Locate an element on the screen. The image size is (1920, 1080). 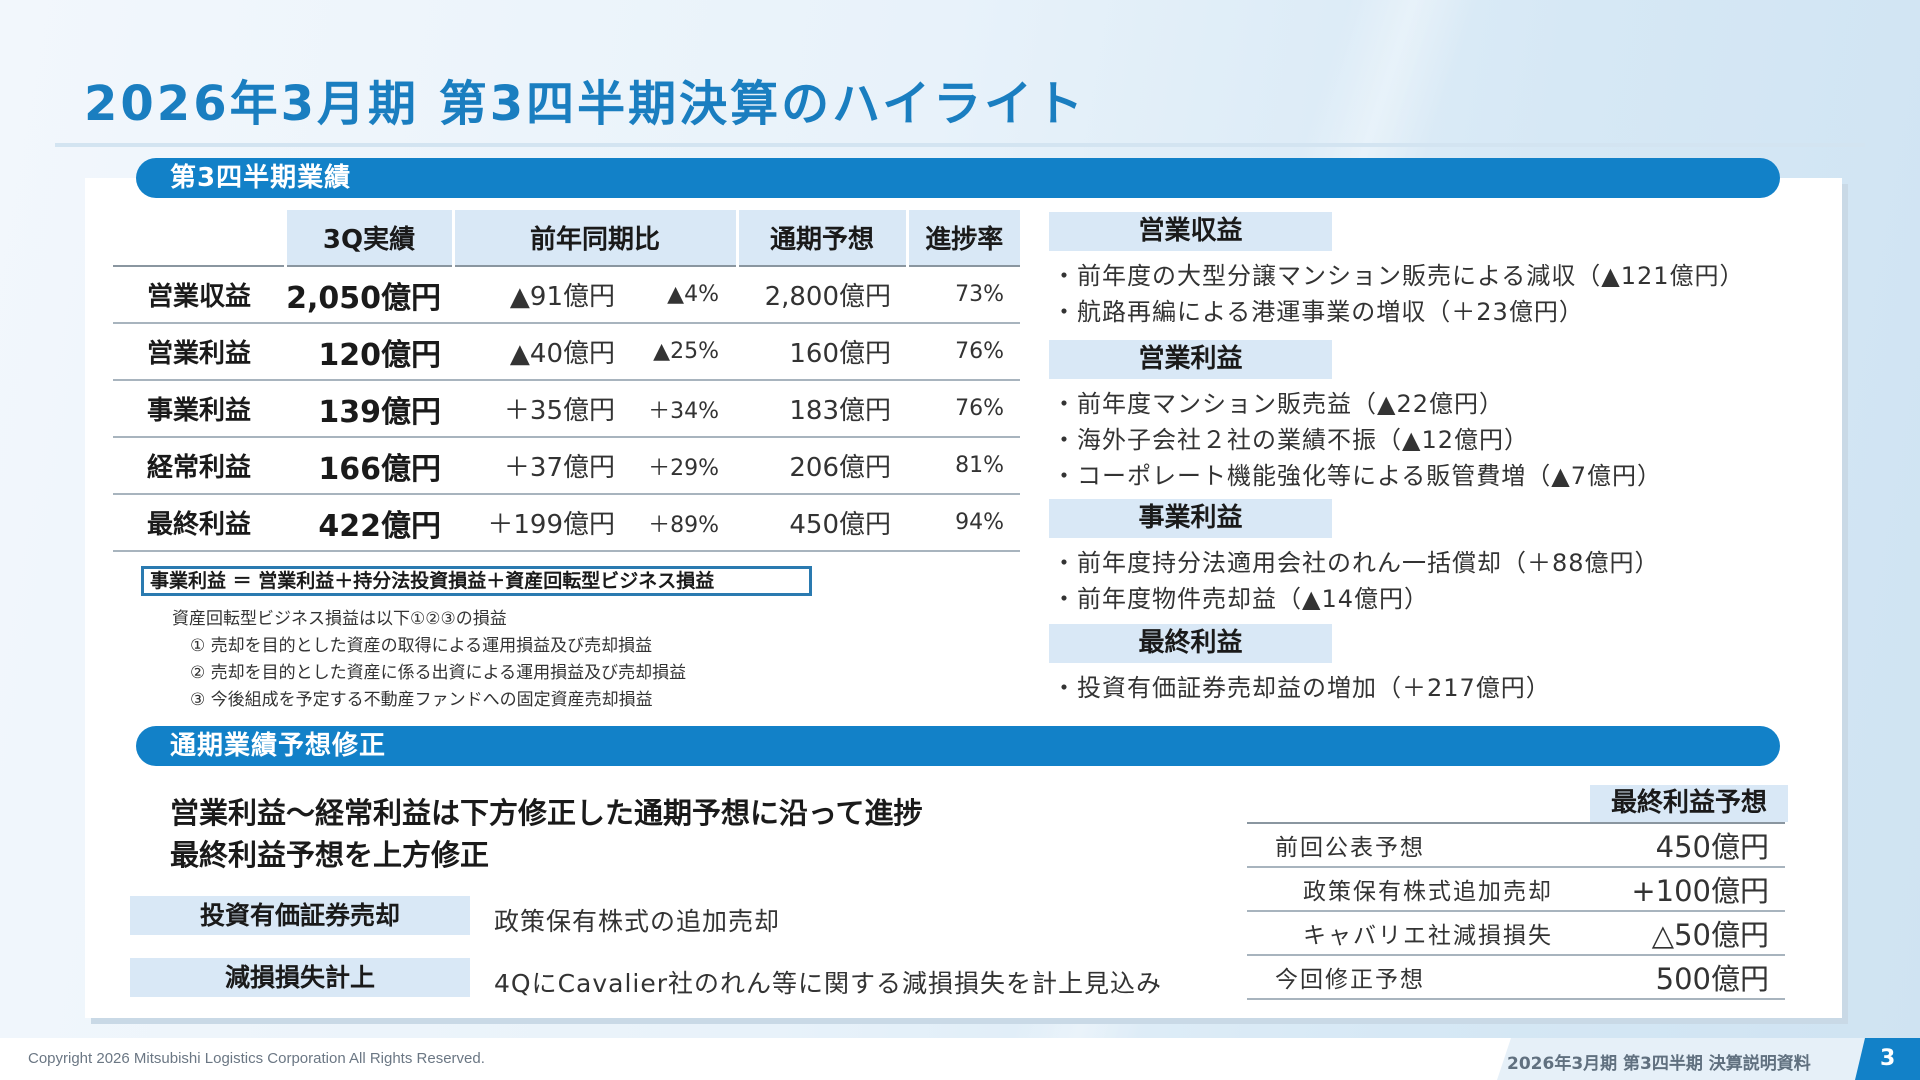
yoy-percent: ▲4% is located at coordinates (680, 295).